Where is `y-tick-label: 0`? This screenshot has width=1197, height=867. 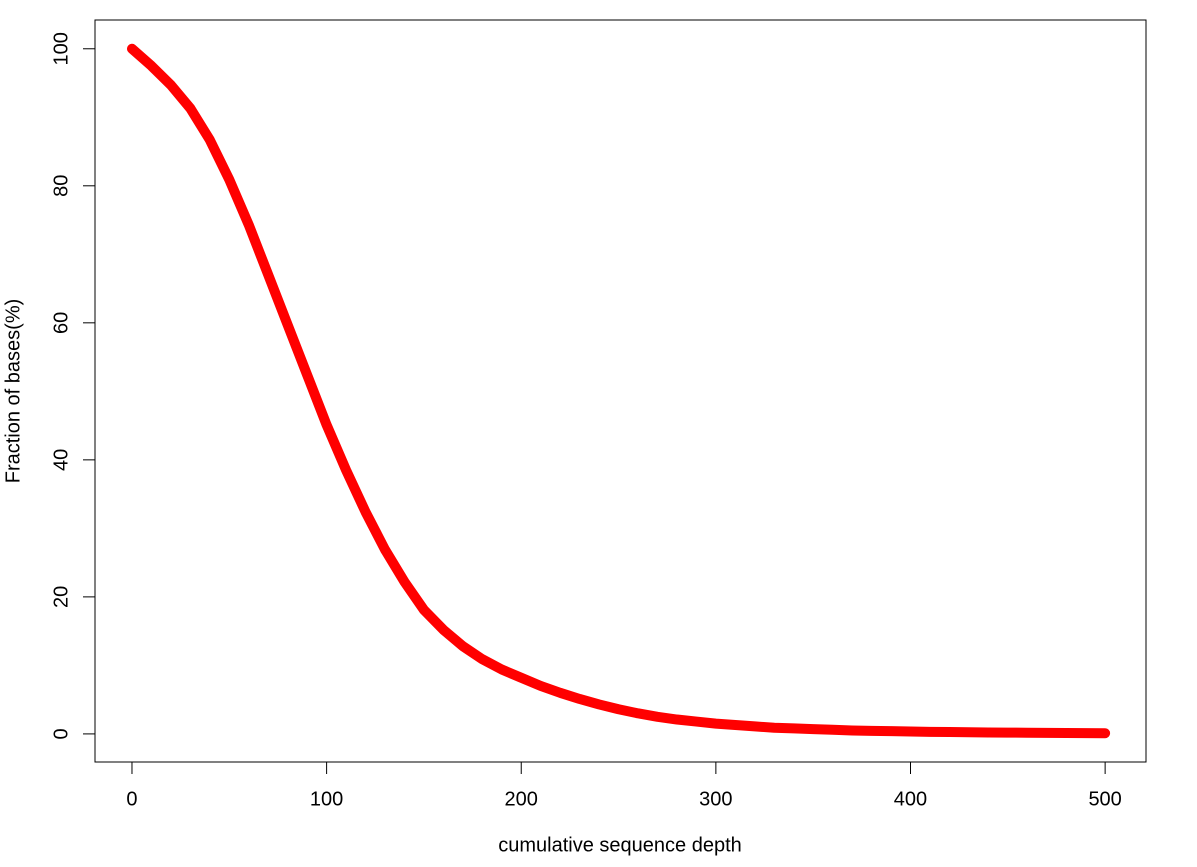
y-tick-label: 0 is located at coordinates (61, 733).